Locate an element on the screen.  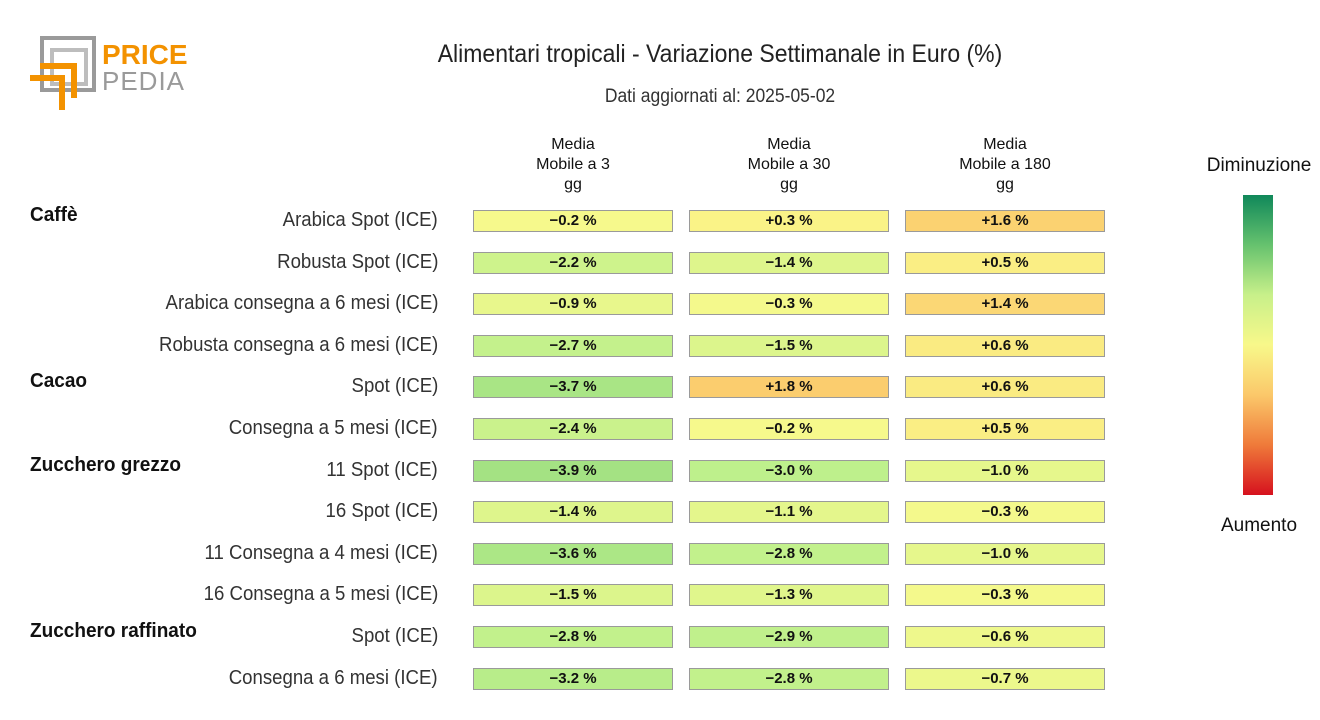
legend-label-bottom: Aumento is located at coordinates (1259, 525).